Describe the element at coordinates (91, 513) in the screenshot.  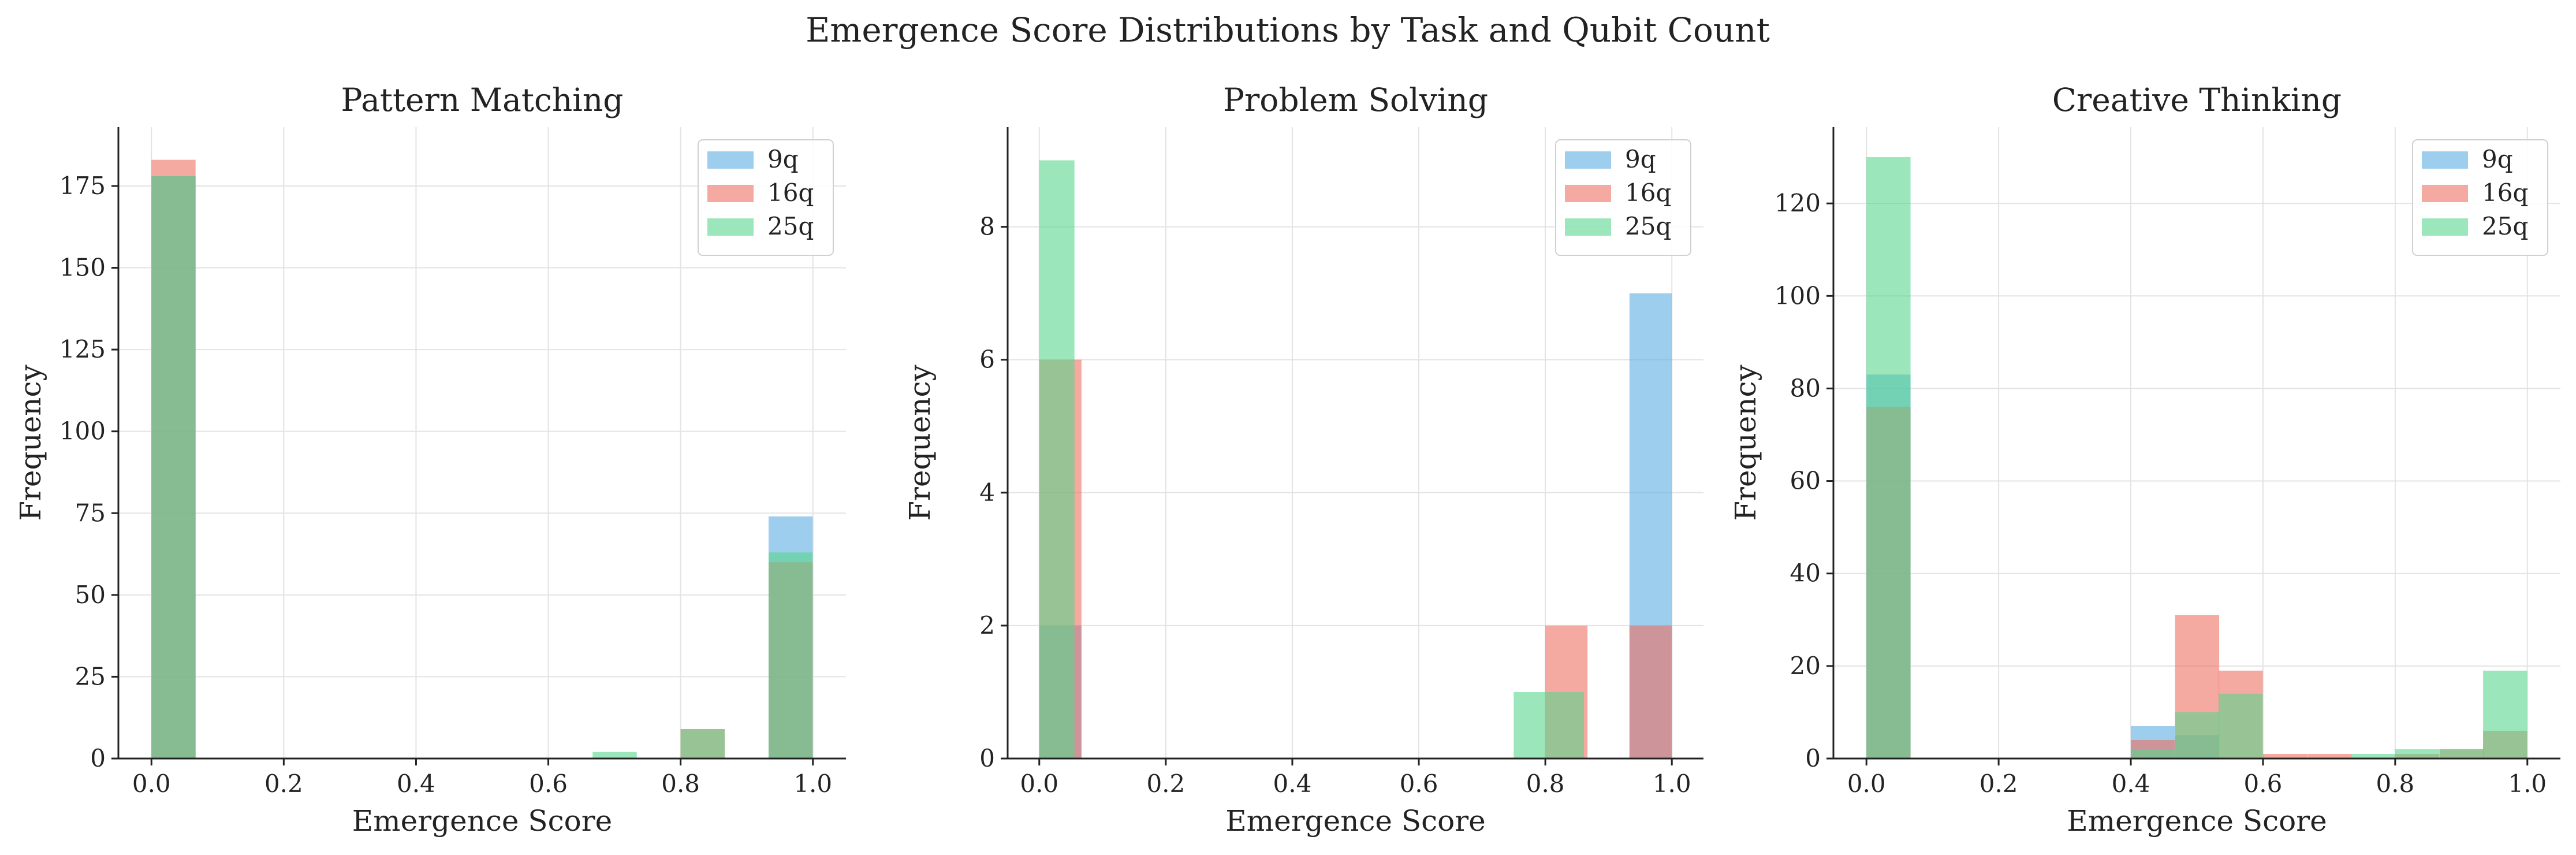
I see `y-tick-label: 75` at that location.